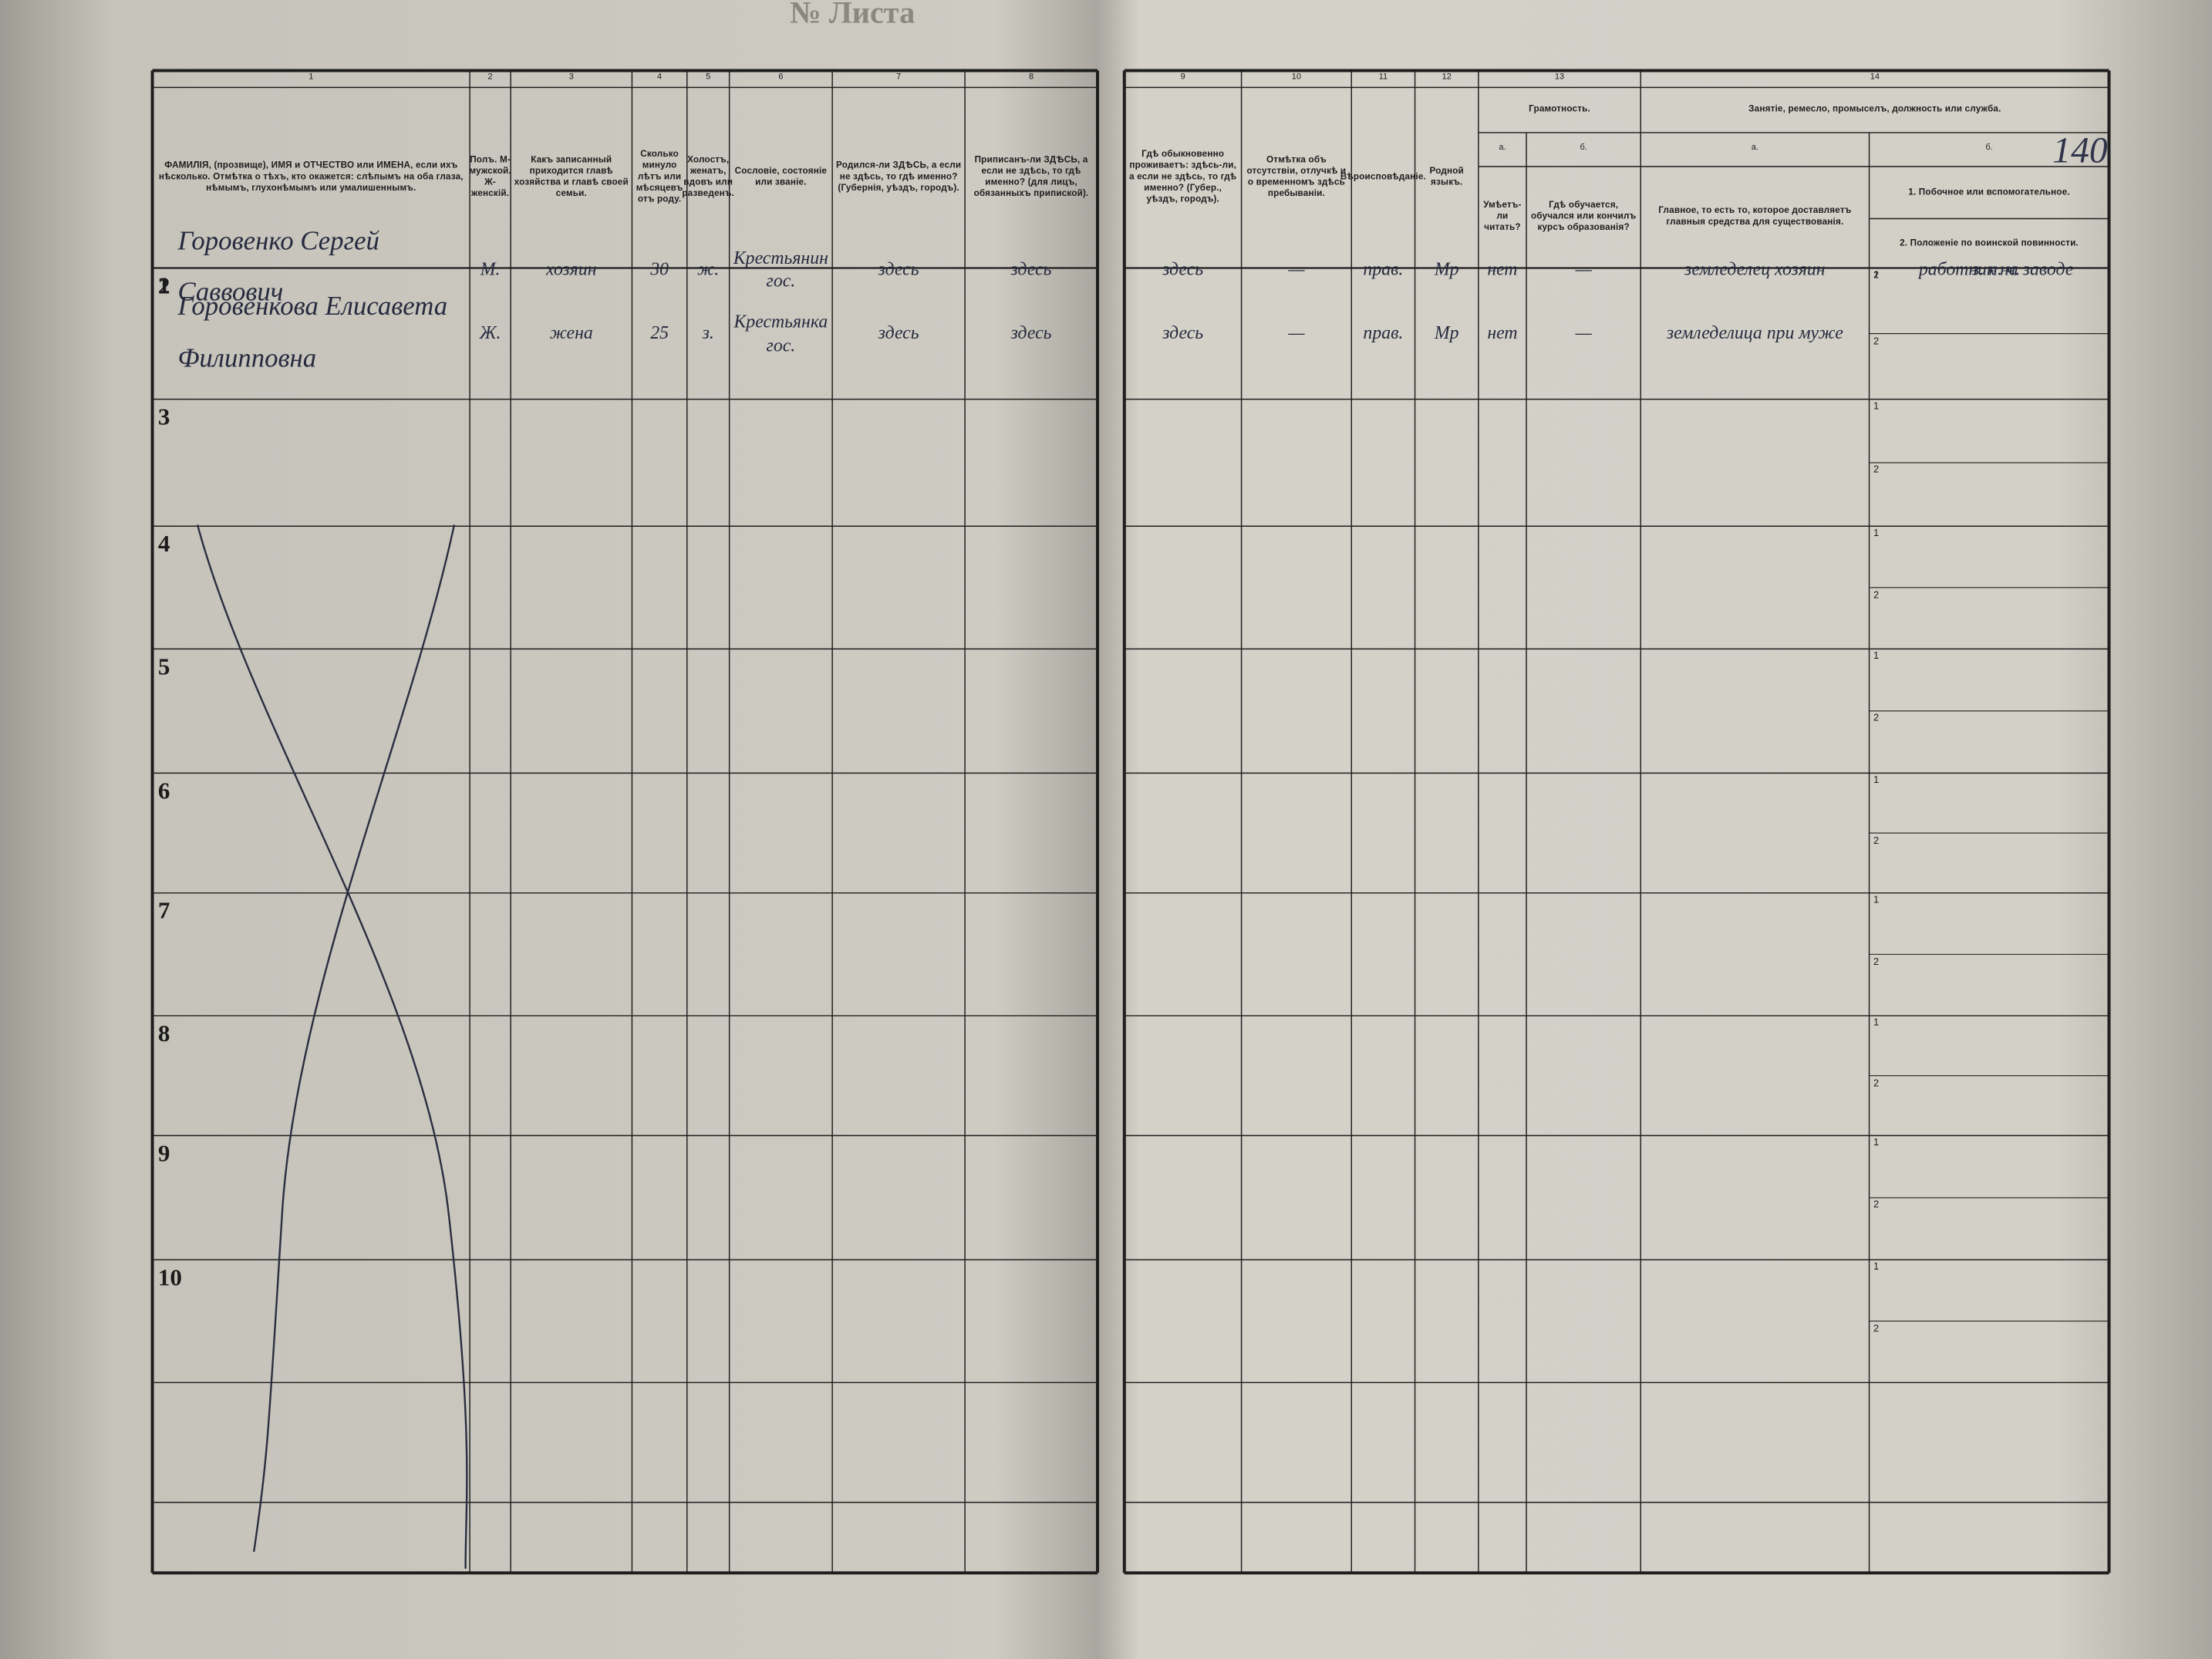 The width and height of the screenshot is (2212, 1659). Describe the element at coordinates (163, 1033) in the screenshot. I see `row-number: 8` at that location.